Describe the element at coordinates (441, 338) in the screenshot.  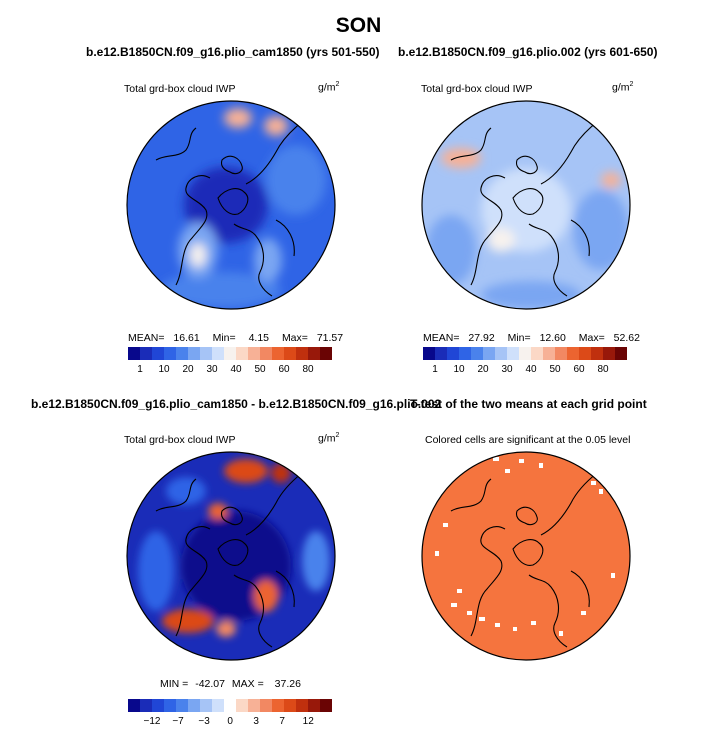
I see `panel2-mean-label: MEAN=` at that location.